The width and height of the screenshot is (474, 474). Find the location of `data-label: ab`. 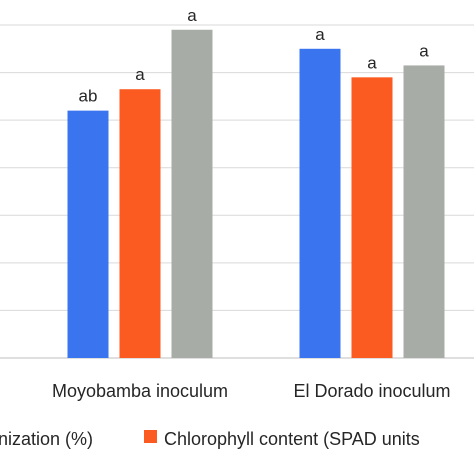

data-label: ab is located at coordinates (88, 96).